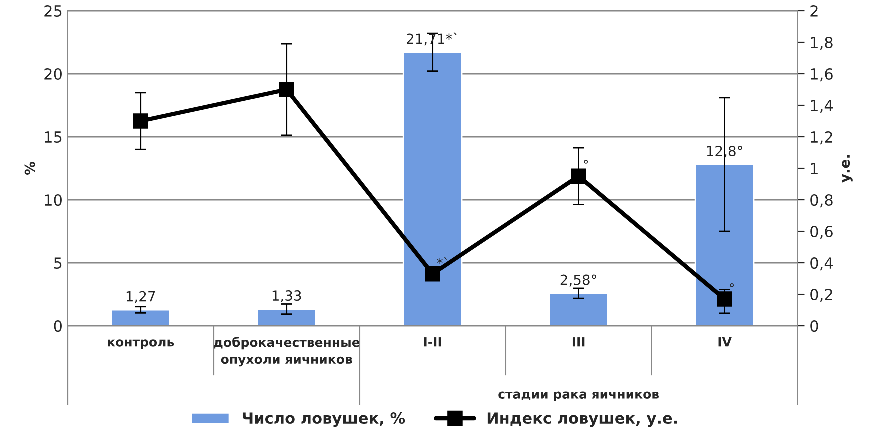 Image resolution: width=870 pixels, height=440 pixels. What do you see at coordinates (814, 326) in the screenshot?
I see `y2-tick-label: 0` at bounding box center [814, 326].